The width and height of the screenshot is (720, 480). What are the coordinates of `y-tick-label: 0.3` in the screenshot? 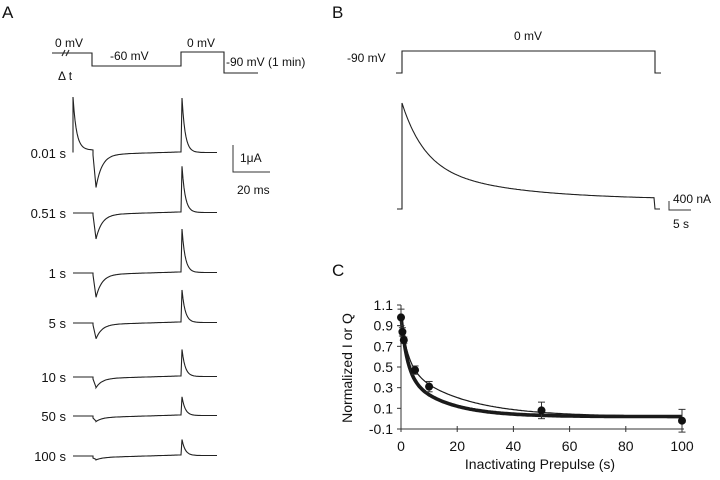 It's located at (384, 388).